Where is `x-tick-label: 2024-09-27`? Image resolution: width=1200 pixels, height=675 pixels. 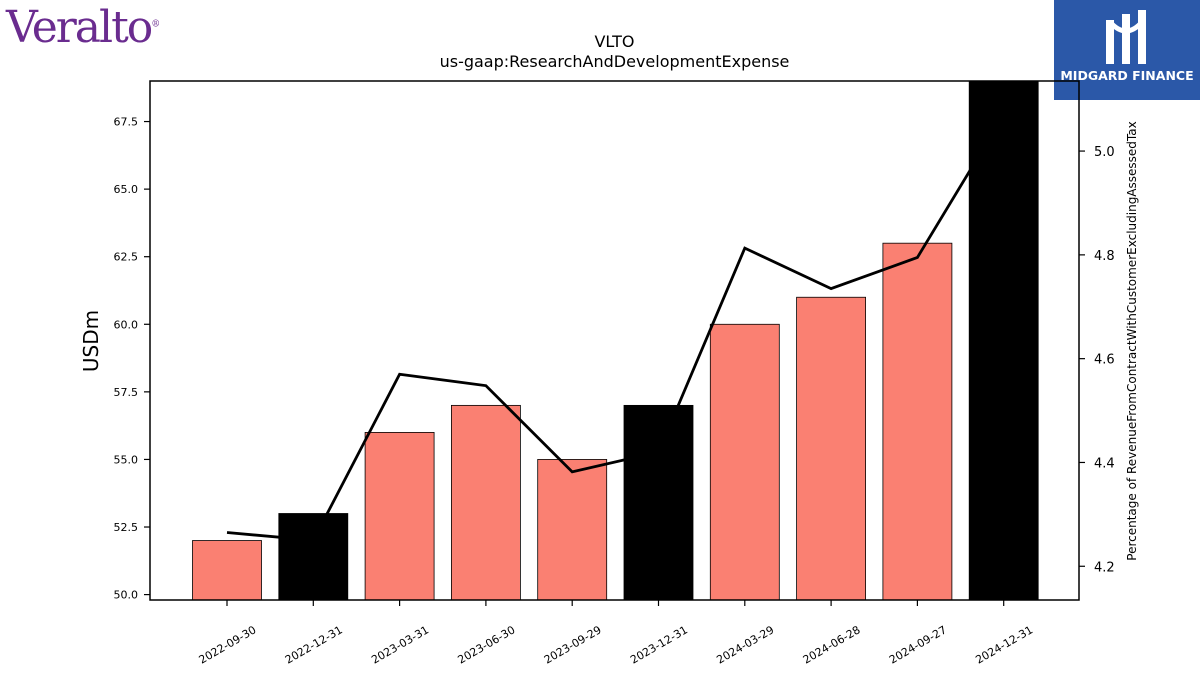
x-tick-label: 2024-09-27 is located at coordinates (918, 644).